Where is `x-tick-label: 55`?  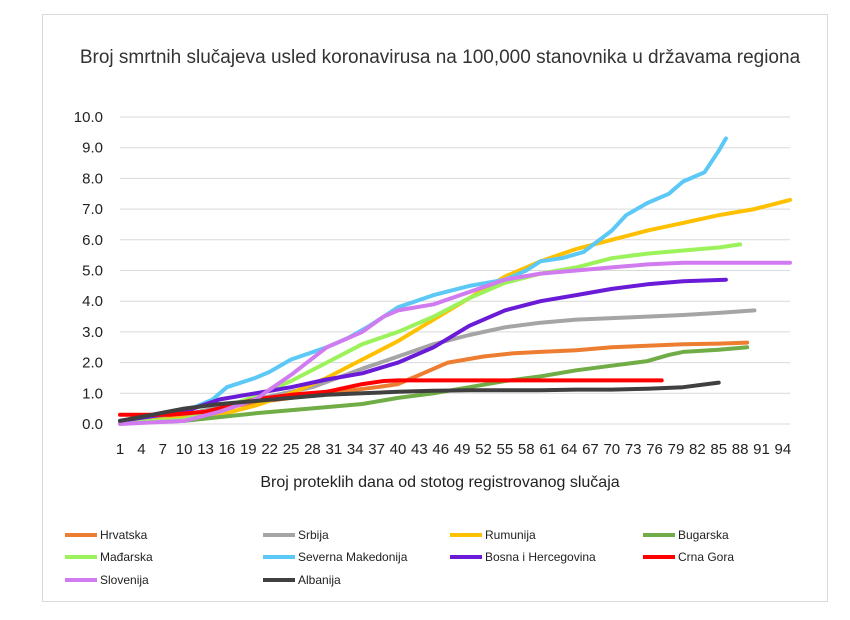
x-tick-label: 55 is located at coordinates (505, 449).